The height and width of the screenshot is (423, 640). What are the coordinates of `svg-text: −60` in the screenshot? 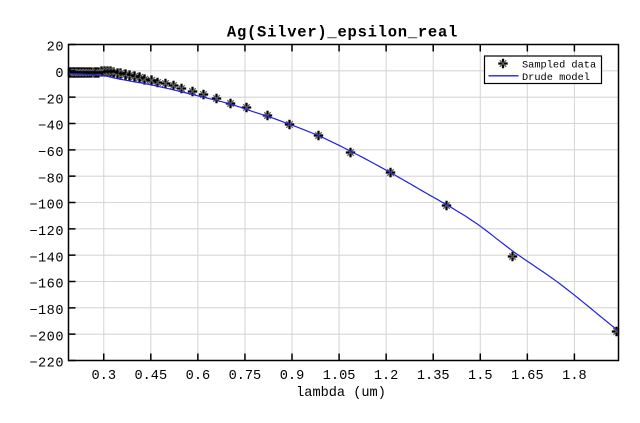 It's located at (51, 153).